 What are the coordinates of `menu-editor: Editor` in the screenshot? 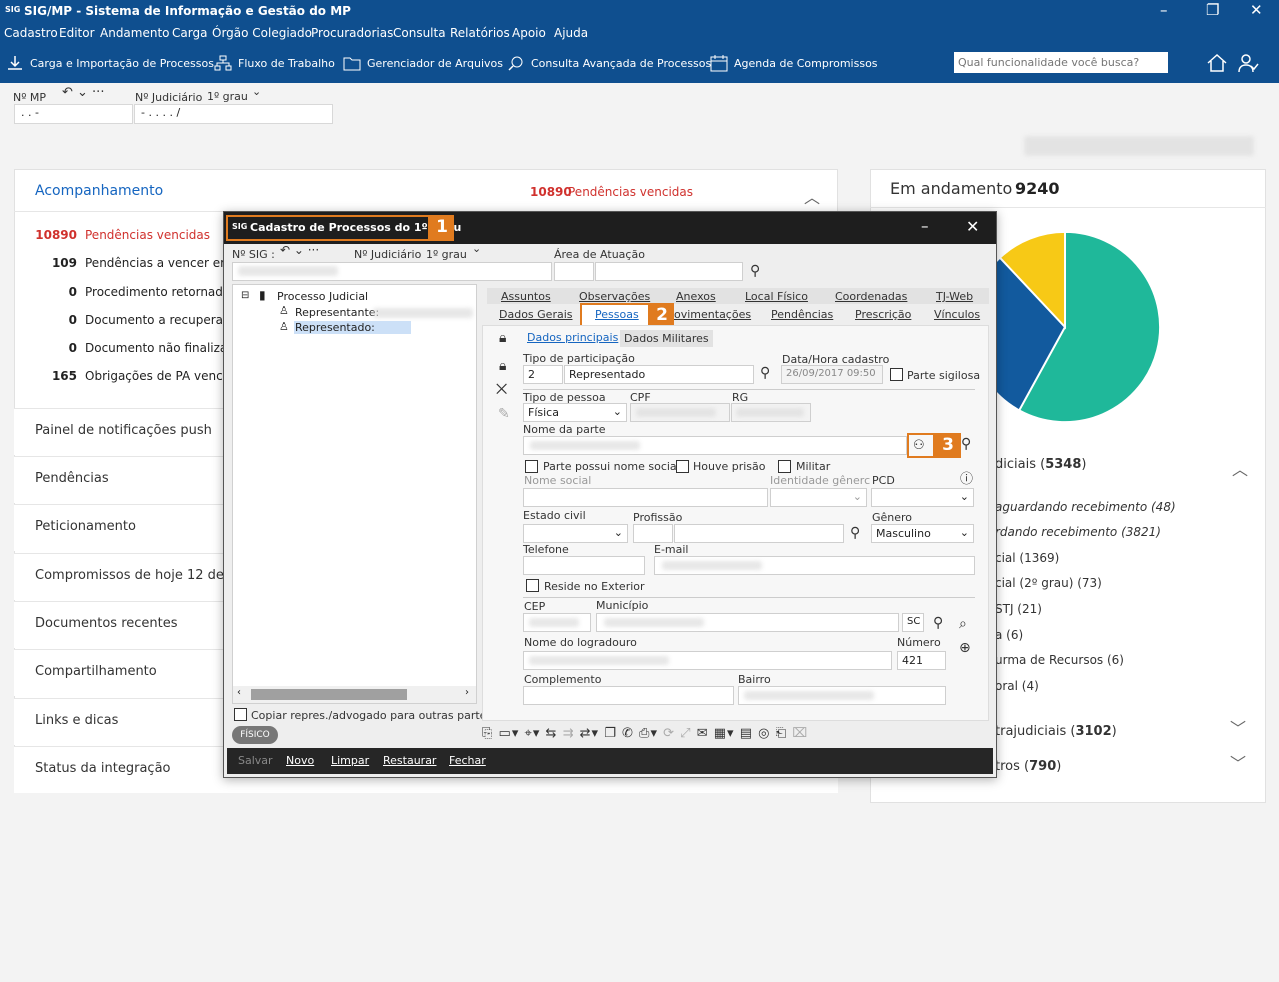 It's located at (77, 33).